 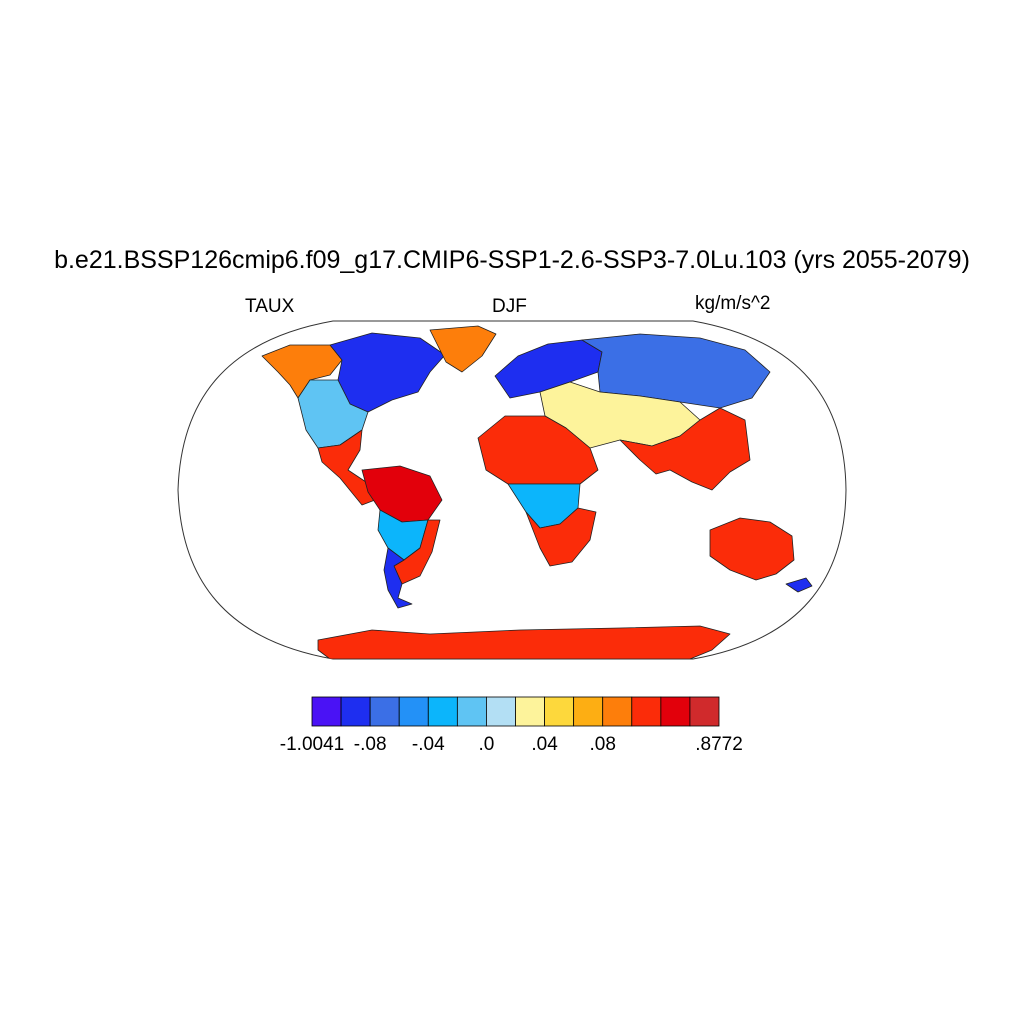 I want to click on colorbar-tick-label: -1.0041, so click(x=312, y=744).